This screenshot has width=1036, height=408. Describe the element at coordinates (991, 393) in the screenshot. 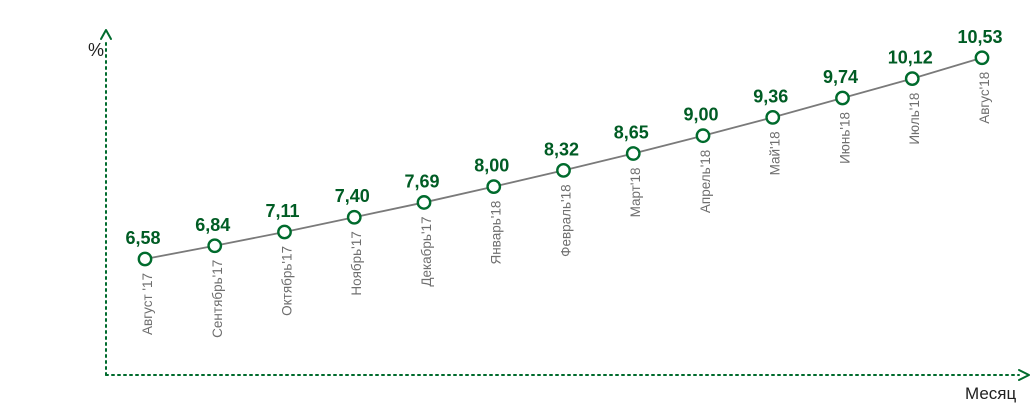

I see `x-axis-label: Месяц` at that location.